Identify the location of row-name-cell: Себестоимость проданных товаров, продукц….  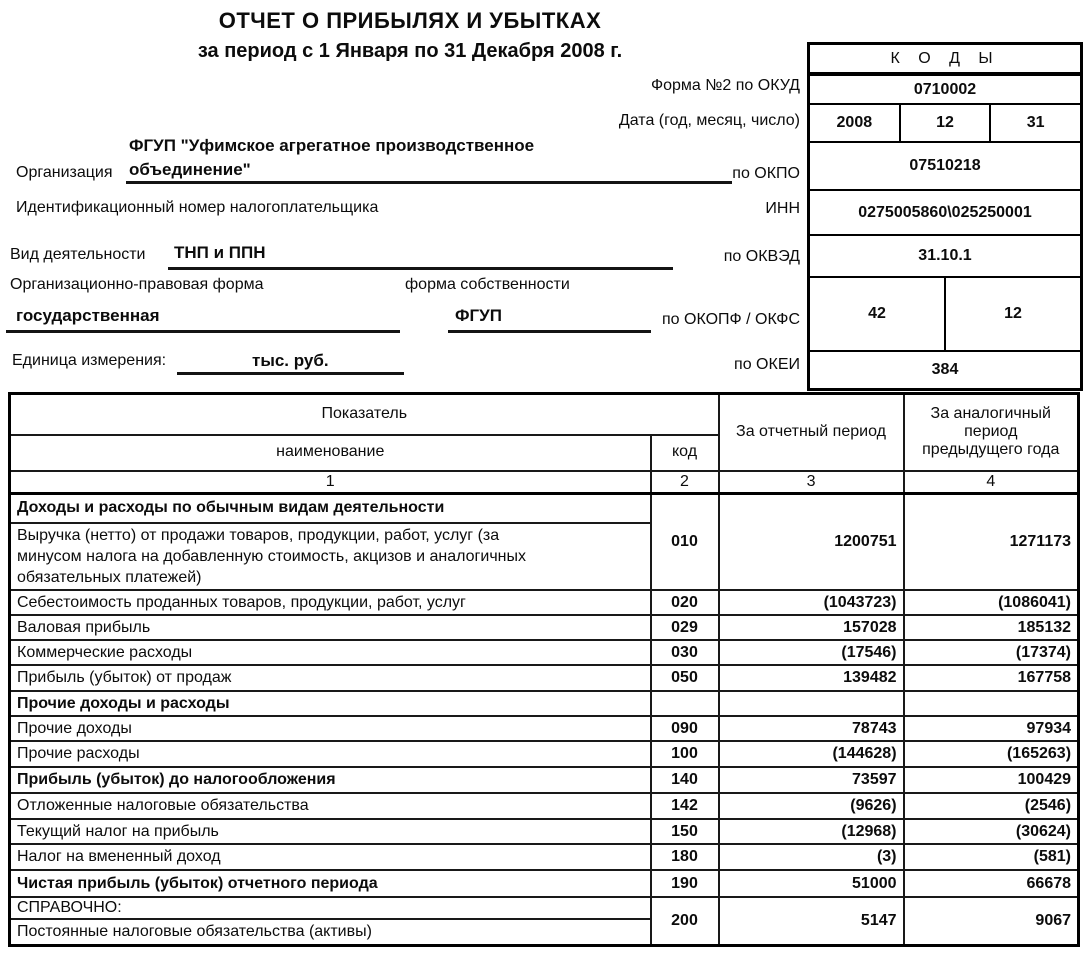
(330, 602).